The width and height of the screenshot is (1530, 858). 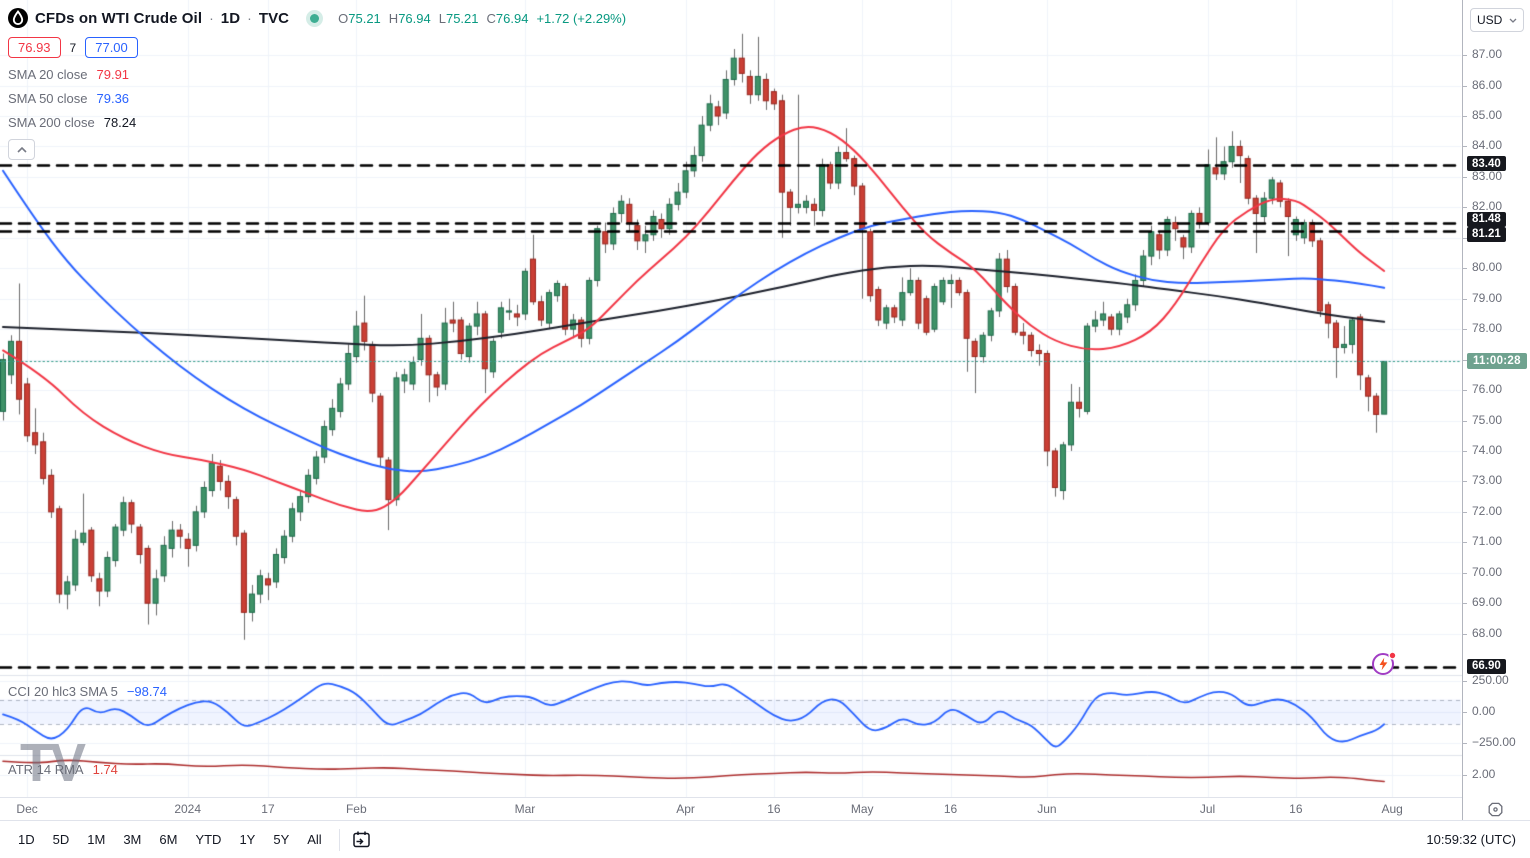 What do you see at coordinates (1486, 164) in the screenshot?
I see `price-level-label: 83.40` at bounding box center [1486, 164].